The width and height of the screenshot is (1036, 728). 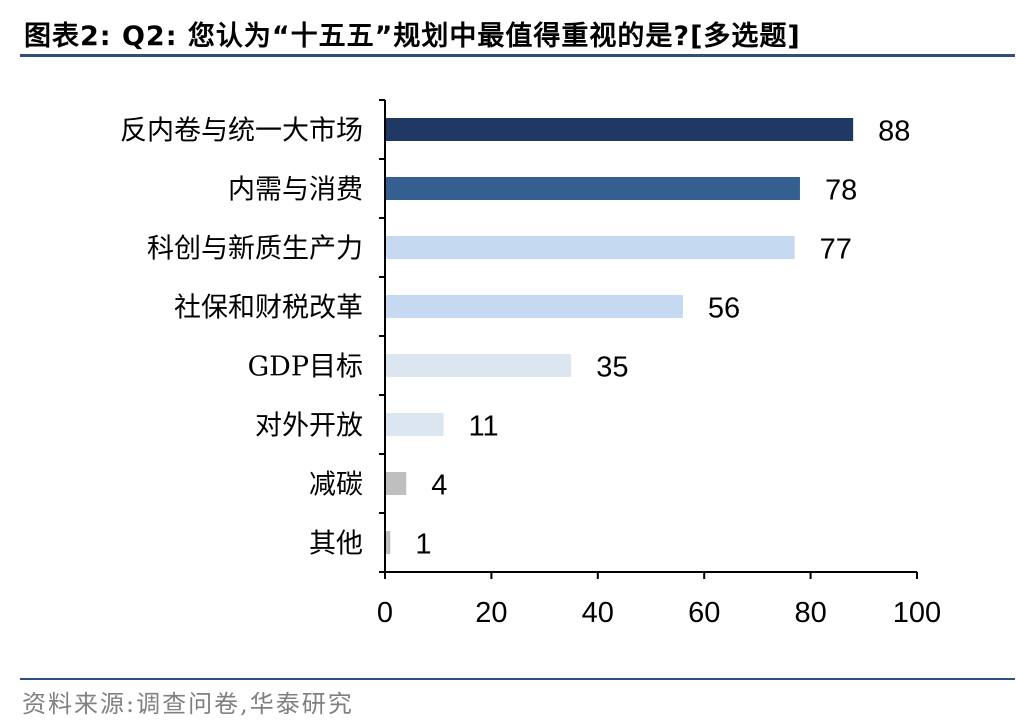 What do you see at coordinates (836, 250) in the screenshot?
I see `value-label-2: 77` at bounding box center [836, 250].